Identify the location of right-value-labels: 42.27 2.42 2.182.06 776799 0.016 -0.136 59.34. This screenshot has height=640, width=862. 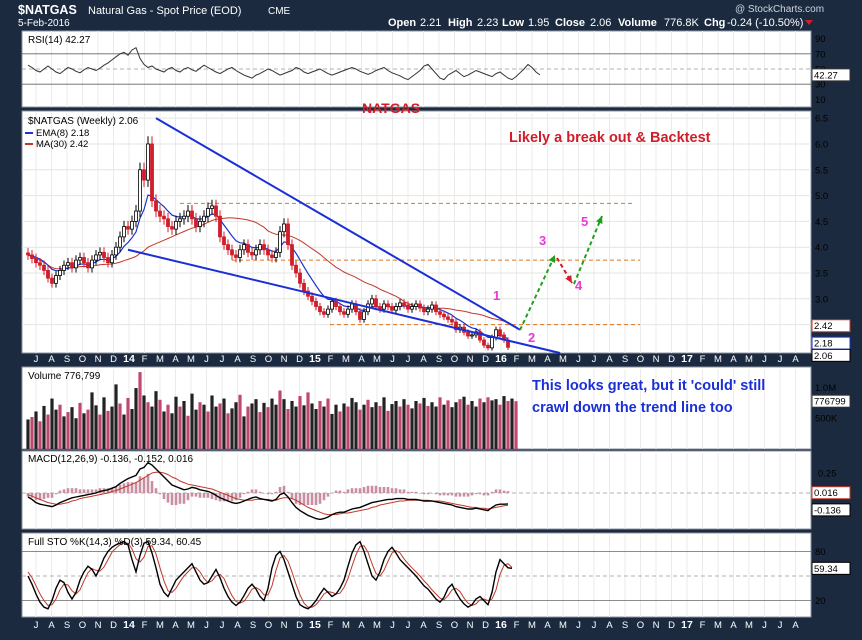
(831, 321).